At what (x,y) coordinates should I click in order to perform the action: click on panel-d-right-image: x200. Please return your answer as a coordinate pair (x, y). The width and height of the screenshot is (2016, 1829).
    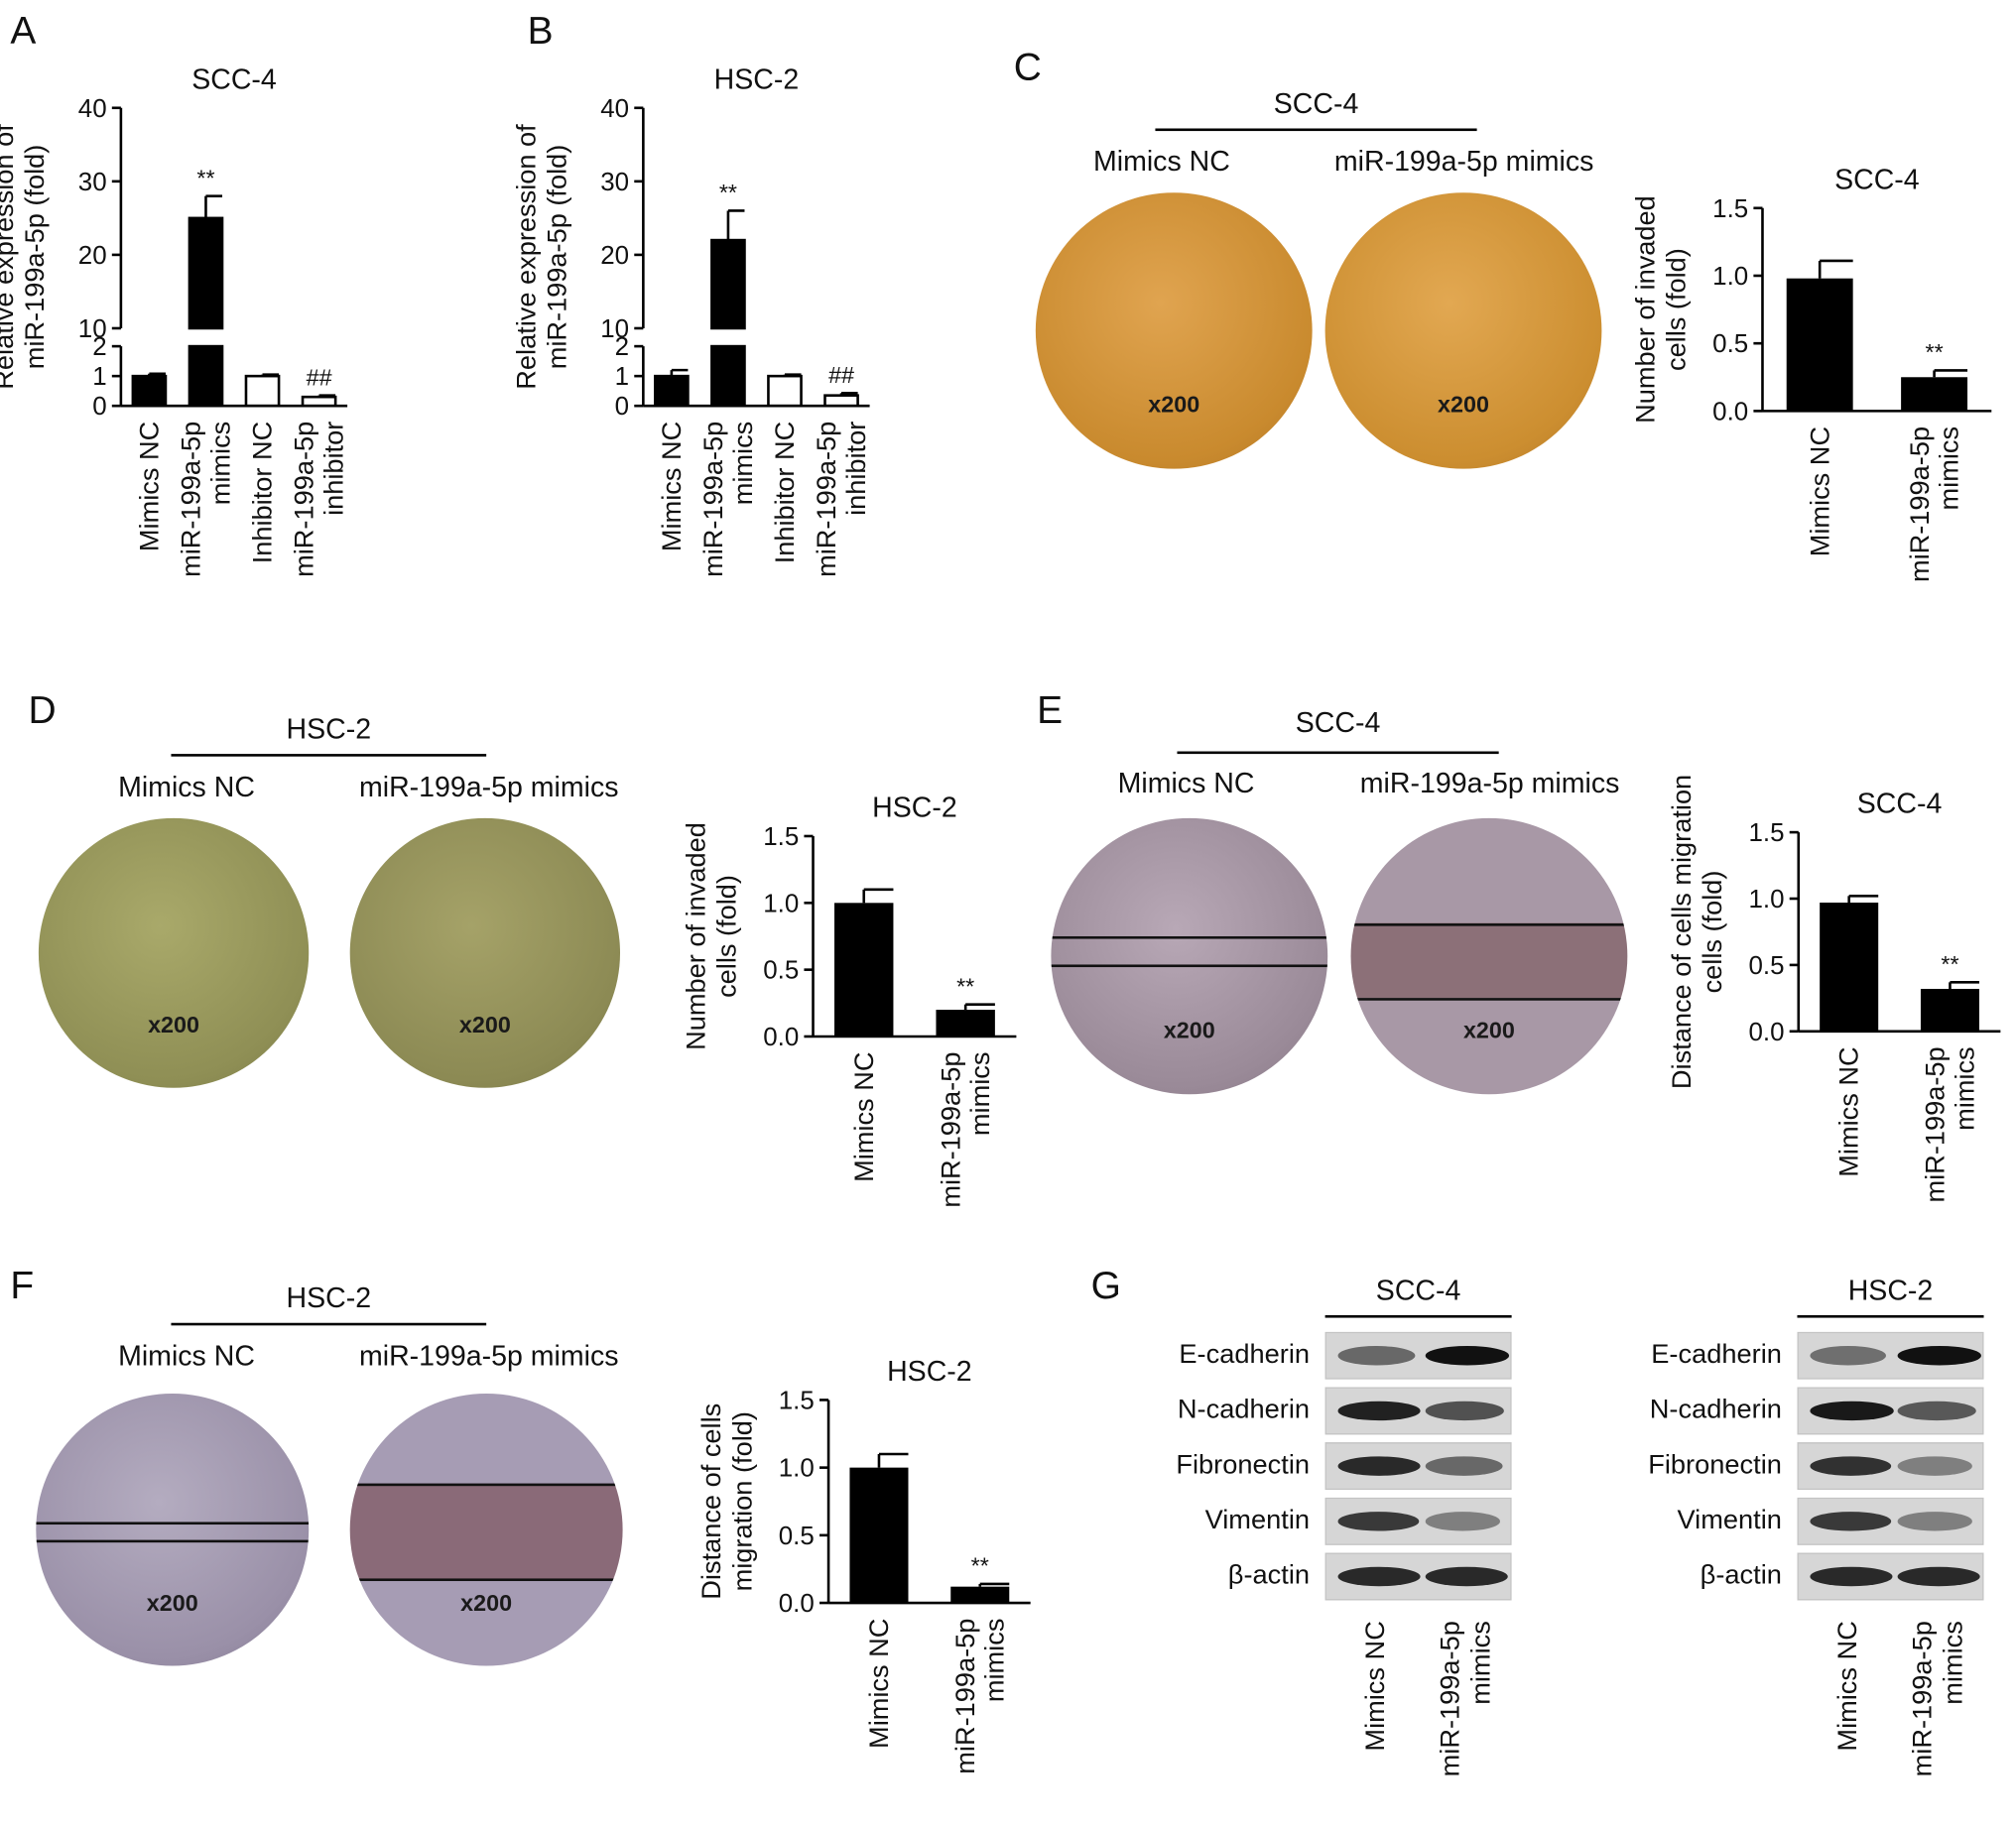
    Looking at the image, I should click on (485, 952).